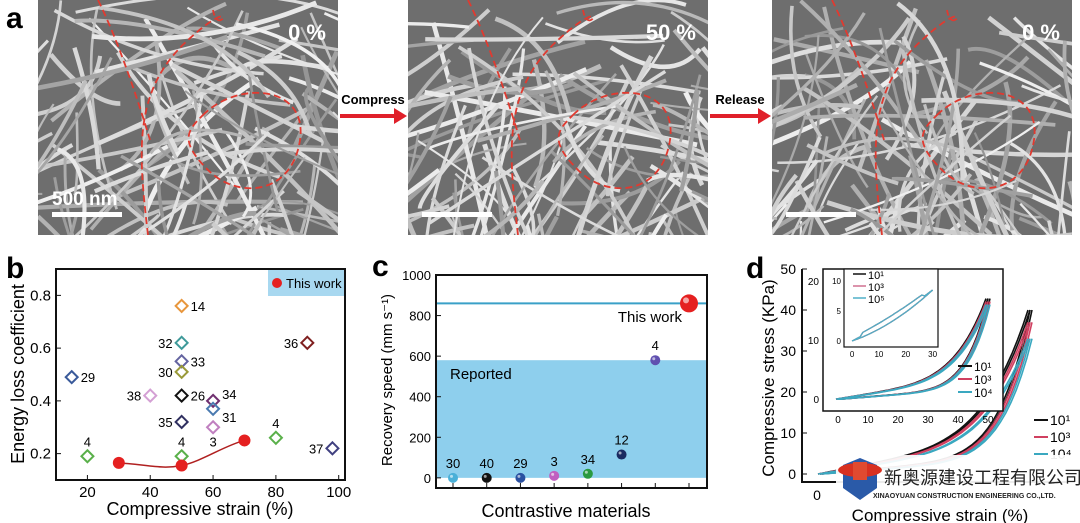 Image resolution: width=1080 pixels, height=523 pixels. Describe the element at coordinates (307, 32) in the screenshot. I see `strain-label: 0 %` at that location.